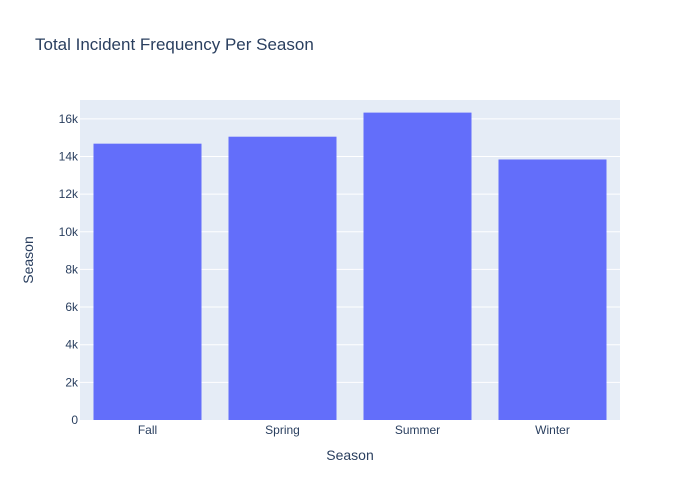 This screenshot has height=500, width=700. What do you see at coordinates (354, 430) in the screenshot?
I see `x-axis-ticks: Fall Spring Summer Winter` at bounding box center [354, 430].